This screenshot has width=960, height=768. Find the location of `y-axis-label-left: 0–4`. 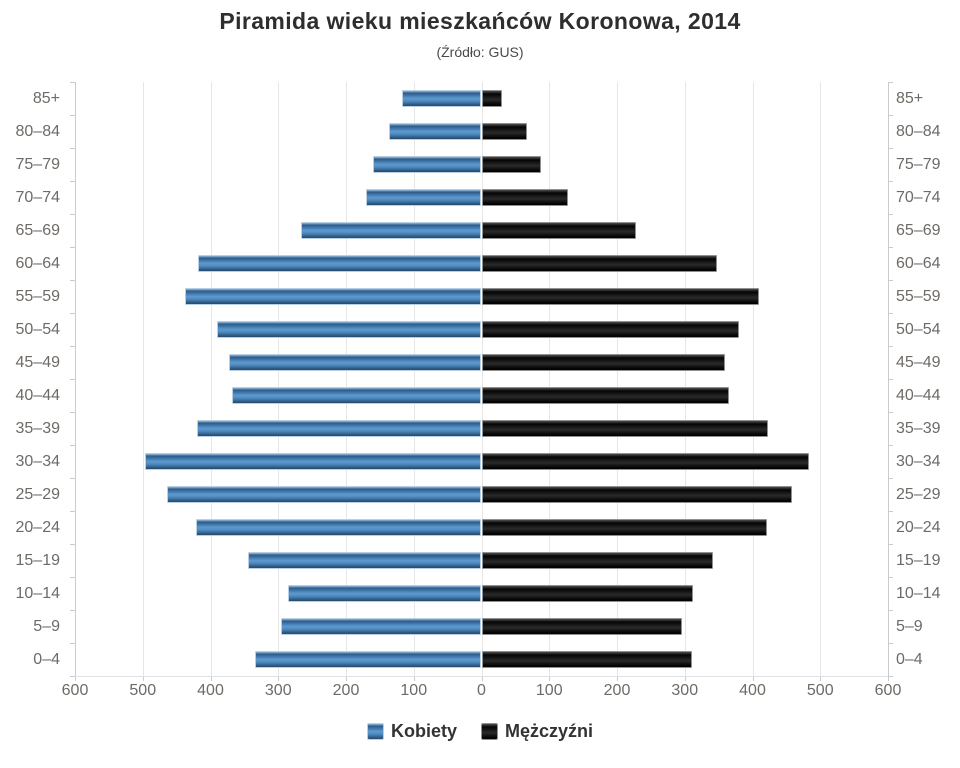

y-axis-label-left: 0–4 is located at coordinates (46, 659).